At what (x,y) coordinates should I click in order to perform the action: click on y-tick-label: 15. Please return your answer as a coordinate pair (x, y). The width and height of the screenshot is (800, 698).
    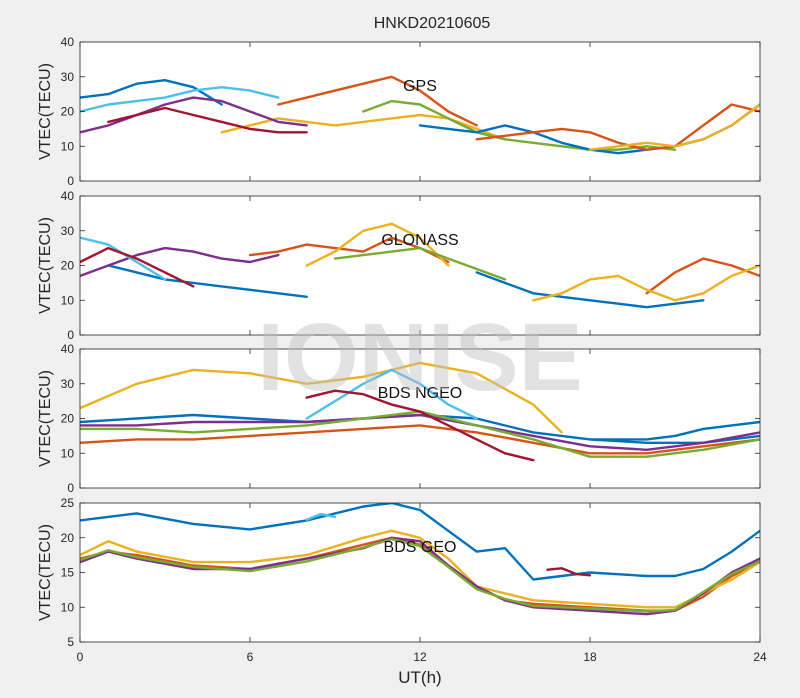
    Looking at the image, I should click on (68, 573).